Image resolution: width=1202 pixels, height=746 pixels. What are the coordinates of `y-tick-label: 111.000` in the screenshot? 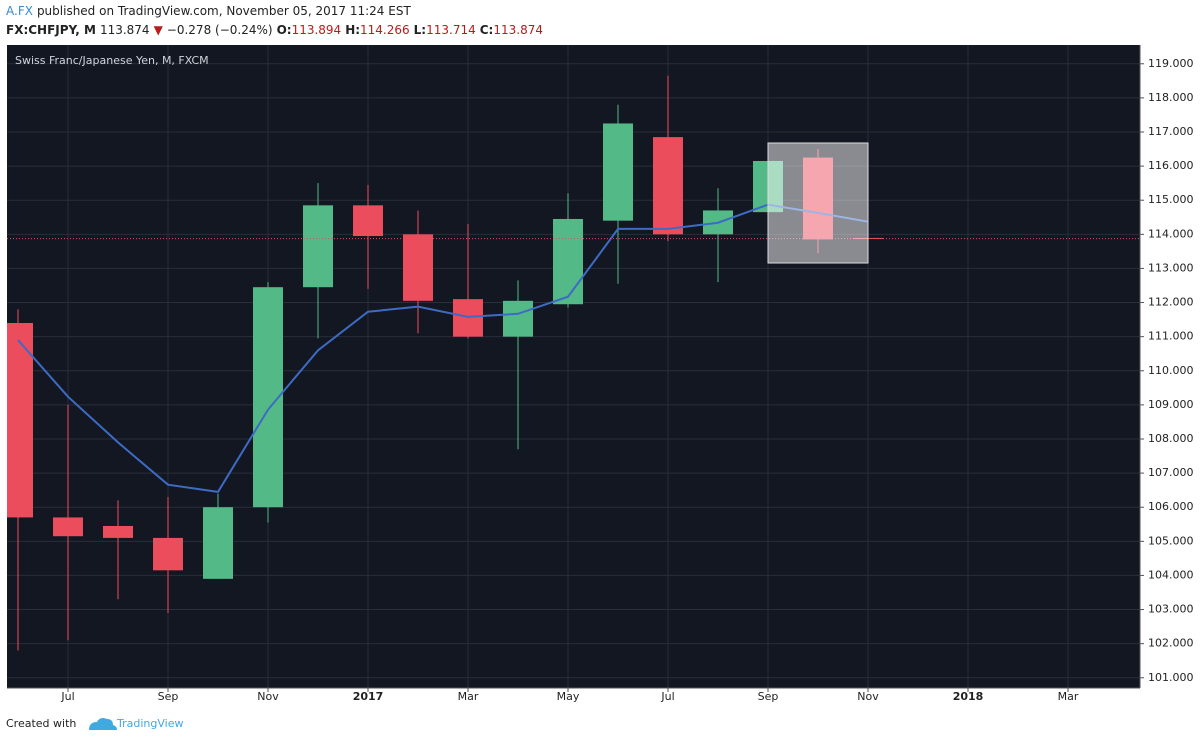 It's located at (1171, 336).